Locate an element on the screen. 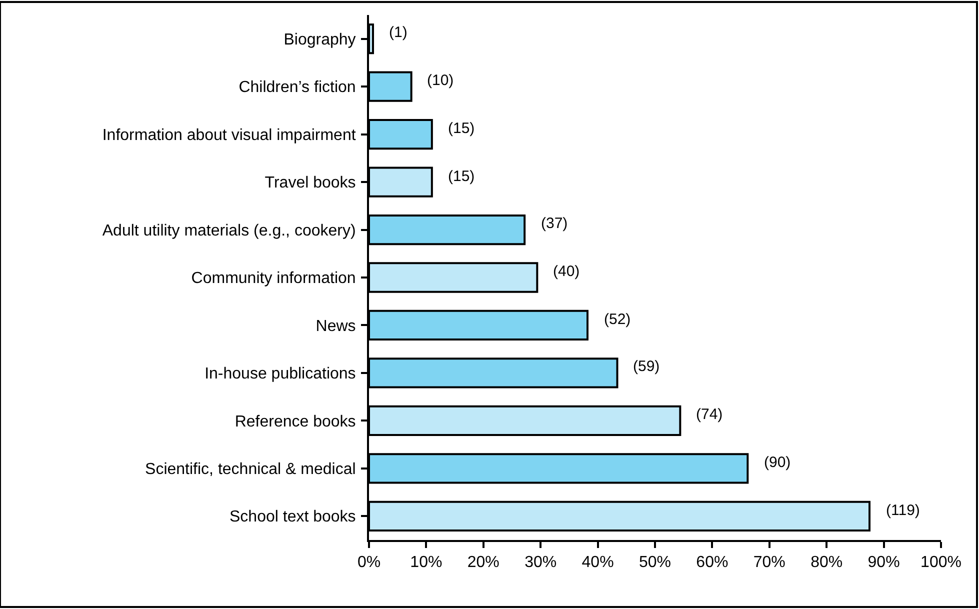 The image size is (979, 609). annotation: (119) is located at coordinates (903, 510).